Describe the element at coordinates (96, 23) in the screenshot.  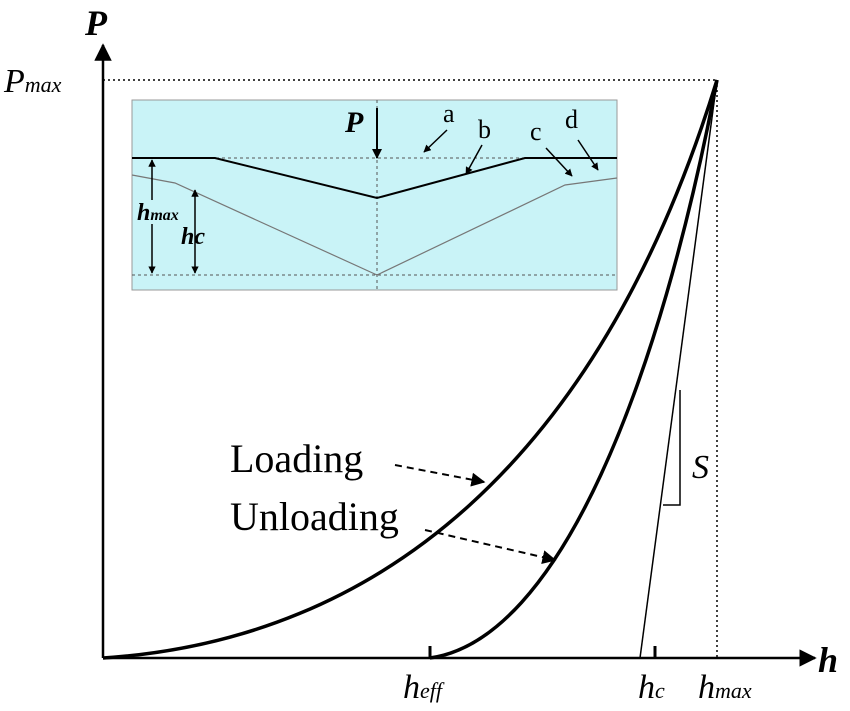
I see `y-axis-label: P` at that location.